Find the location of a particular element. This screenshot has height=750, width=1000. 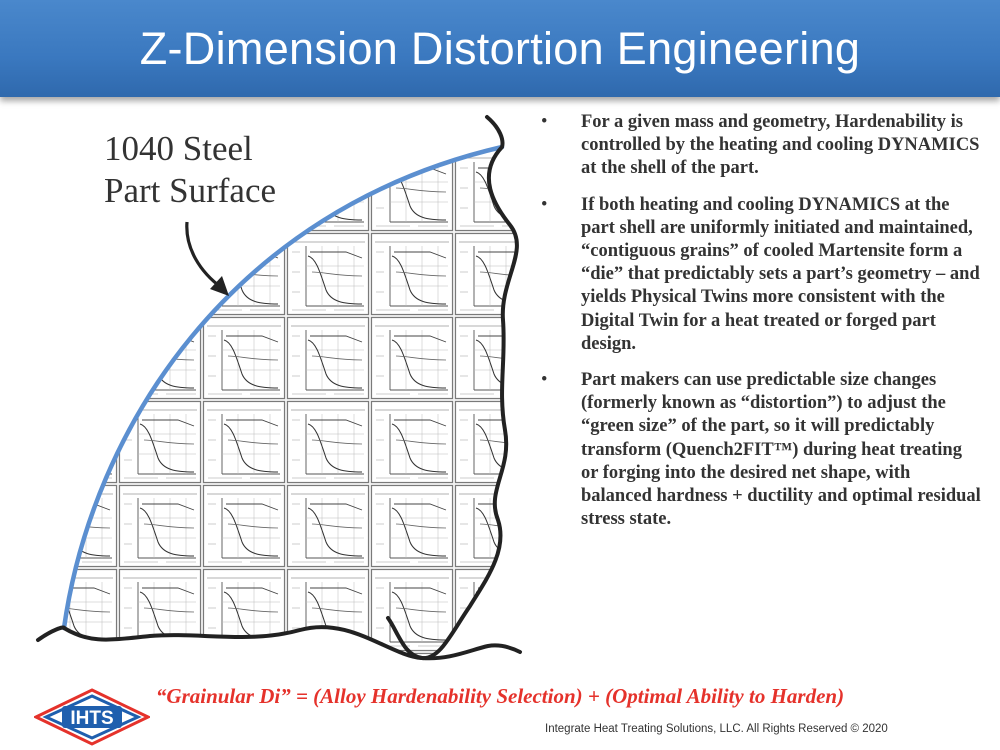

ihts-logo: IHTS is located at coordinates (92, 717).